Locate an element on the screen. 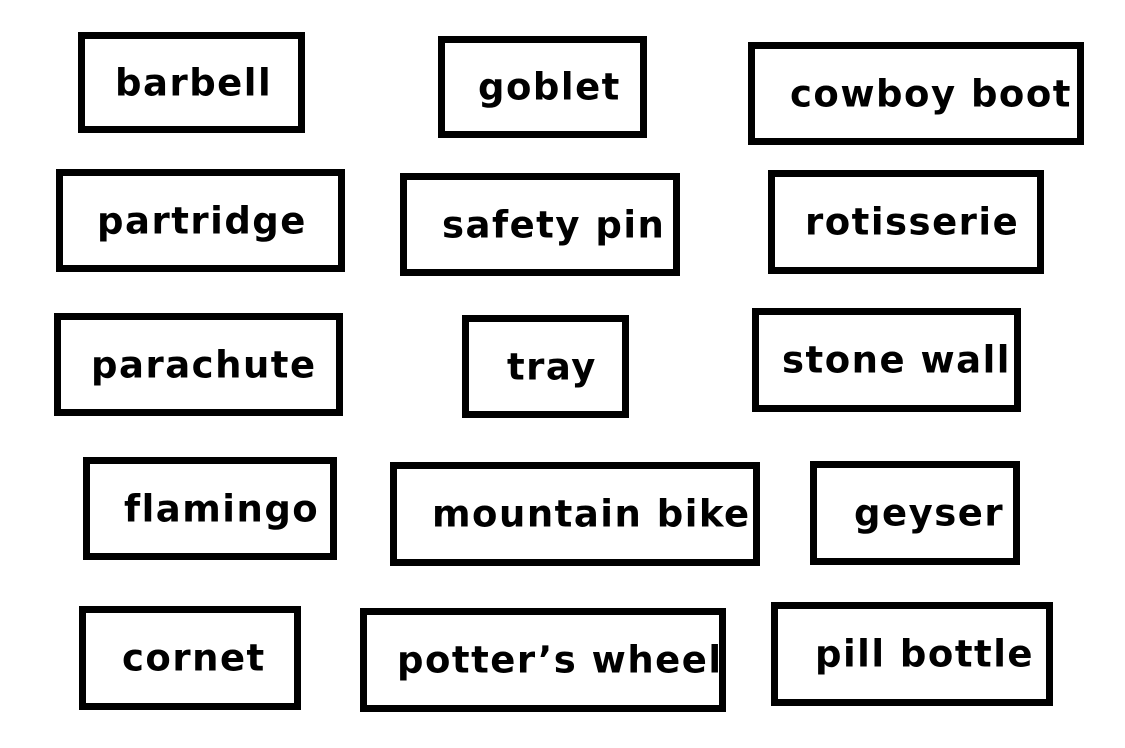  label-text: barbell is located at coordinates (194, 82).